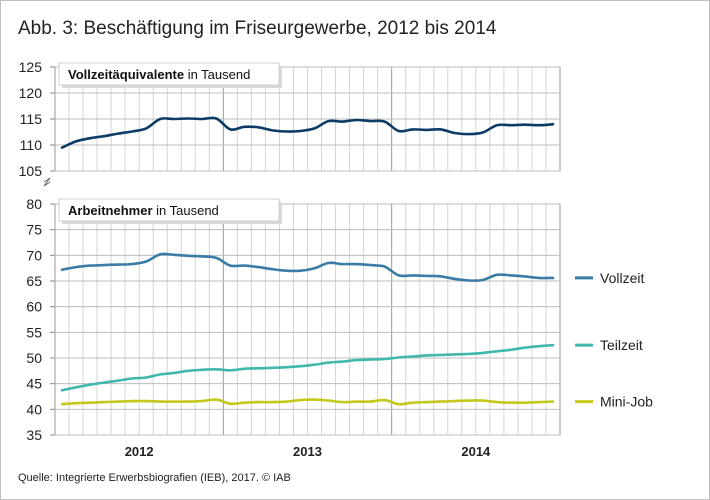 The width and height of the screenshot is (710, 500). Describe the element at coordinates (34, 230) in the screenshot. I see `y-tick-label: 75` at that location.